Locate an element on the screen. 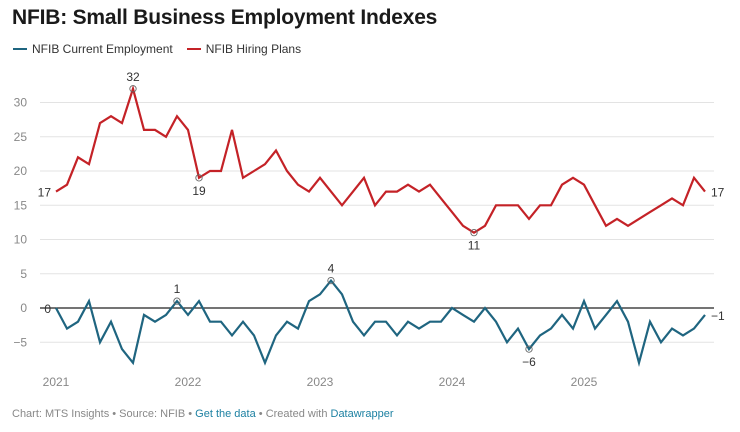 This screenshot has width=740, height=432. legend-label: NFIB Current Employment is located at coordinates (102, 49).